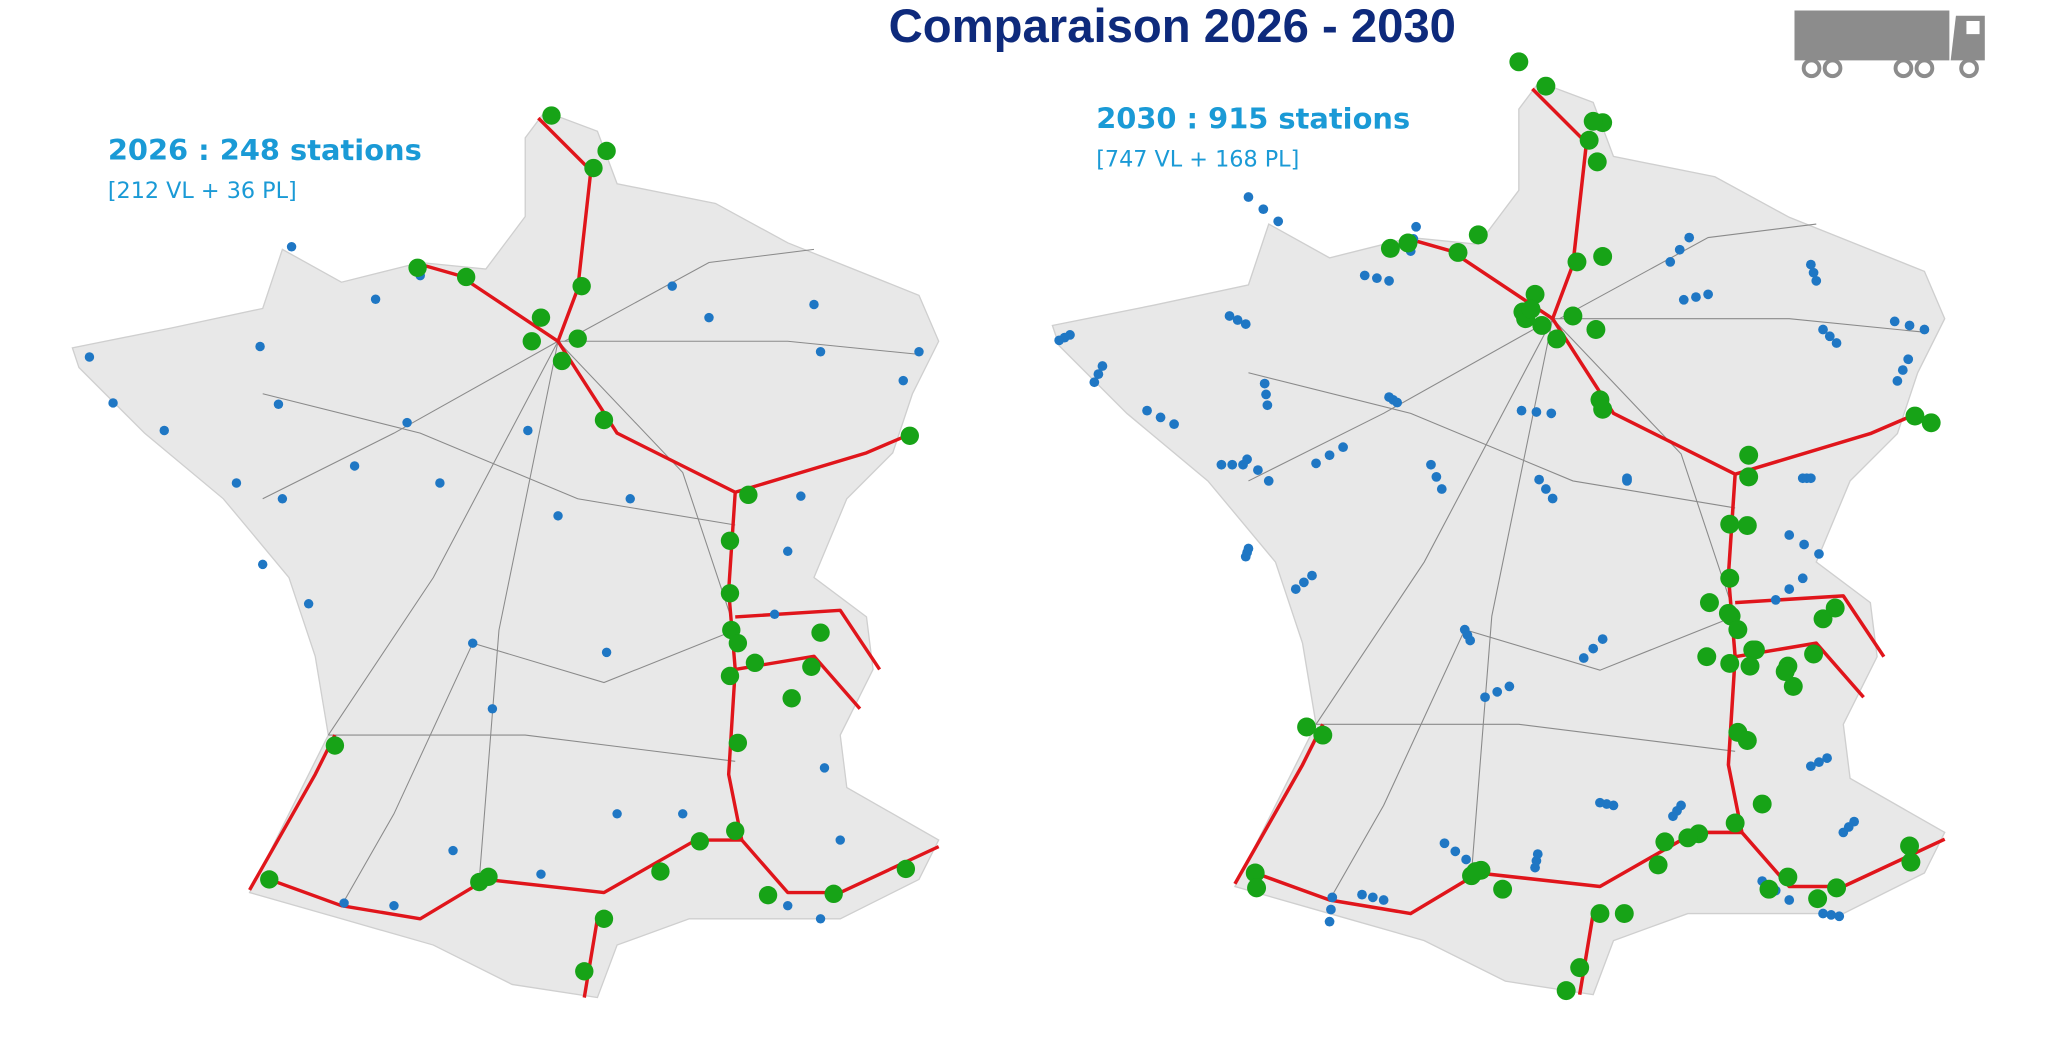 The image size is (2048, 1054). Describe the element at coordinates (1973, 28) in the screenshot. I see `cab-window` at that location.